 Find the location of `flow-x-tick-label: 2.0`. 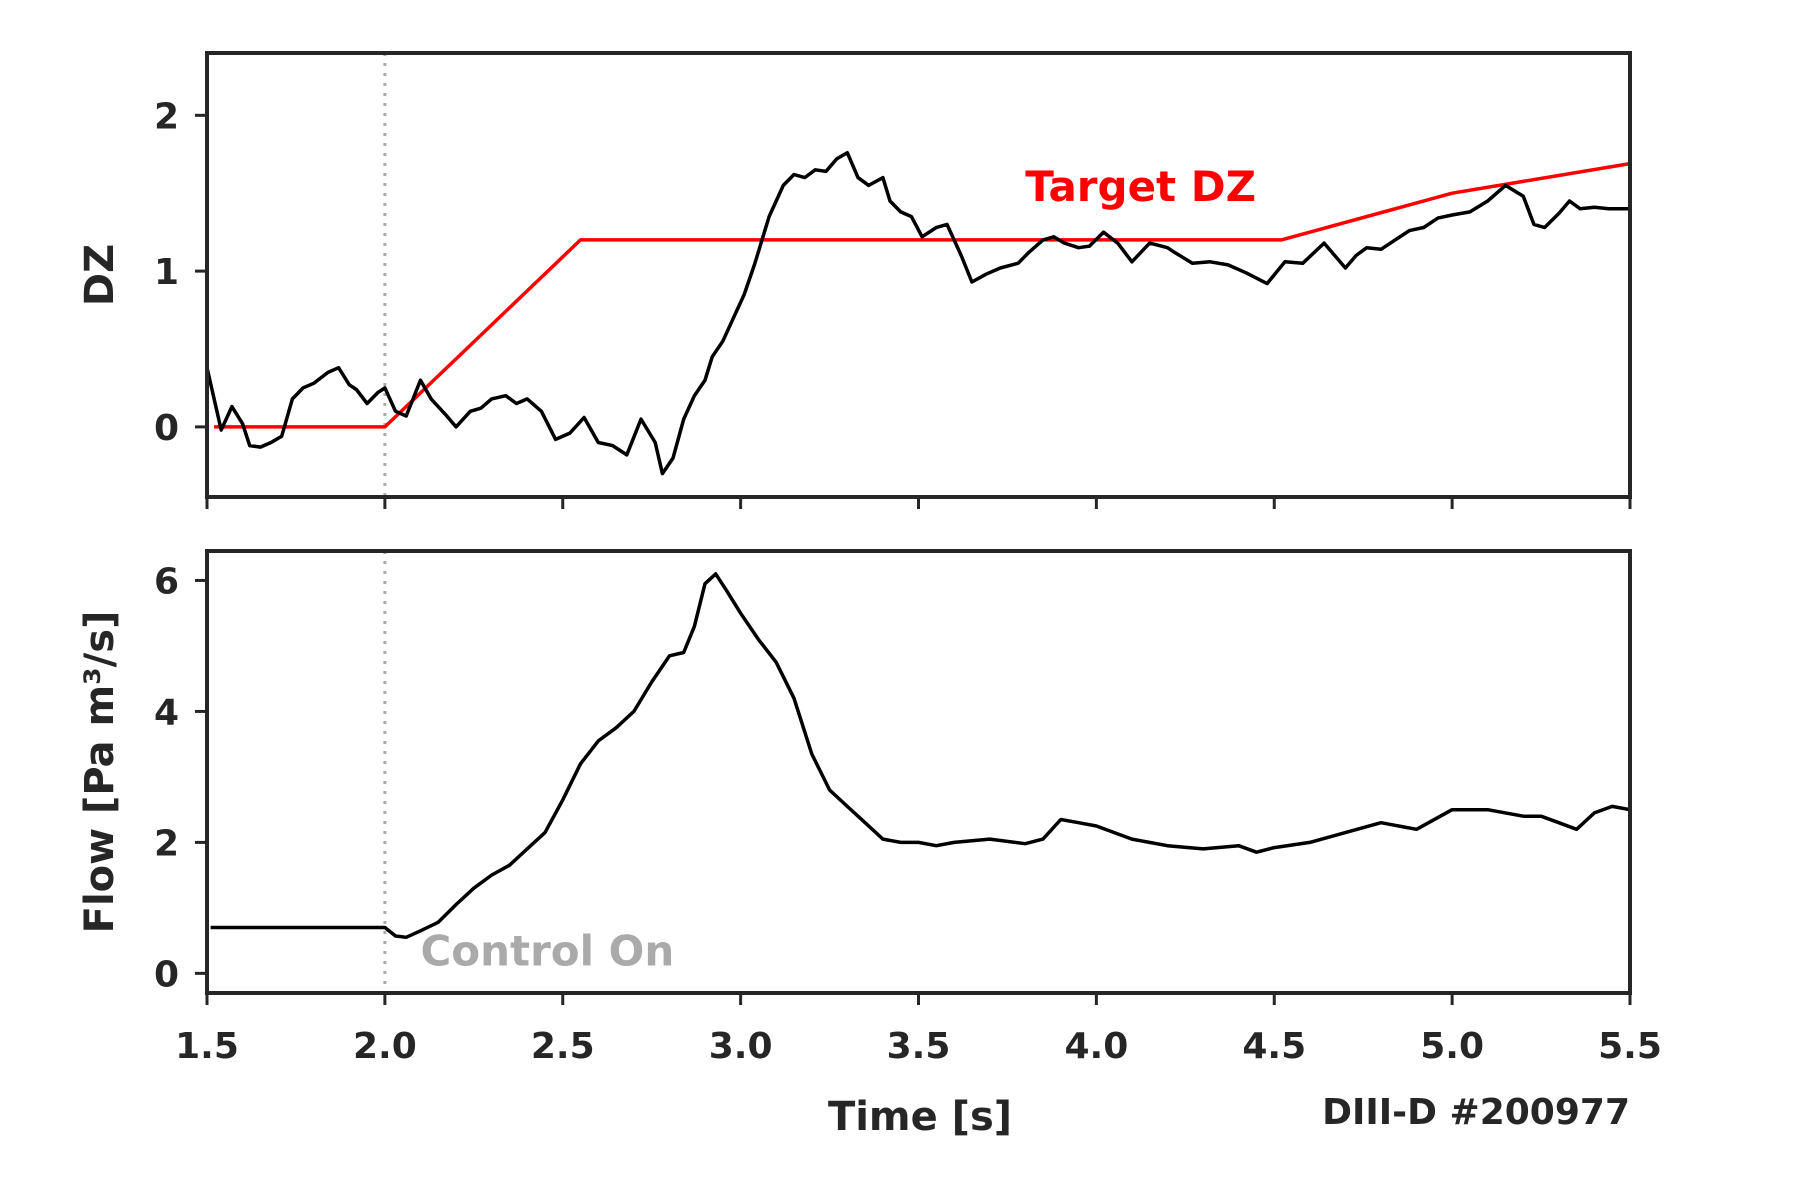

flow-x-tick-label: 2.0 is located at coordinates (385, 1046).